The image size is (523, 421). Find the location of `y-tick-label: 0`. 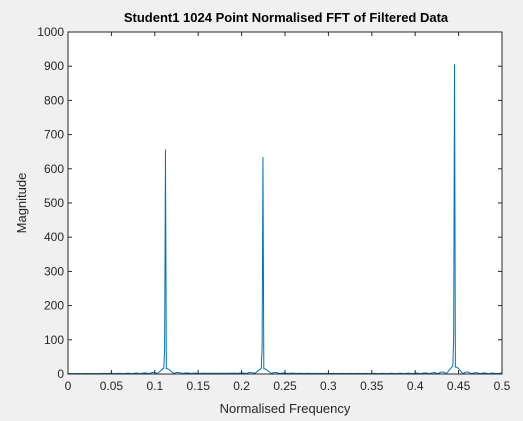

y-tick-label: 0 is located at coordinates (60, 374).